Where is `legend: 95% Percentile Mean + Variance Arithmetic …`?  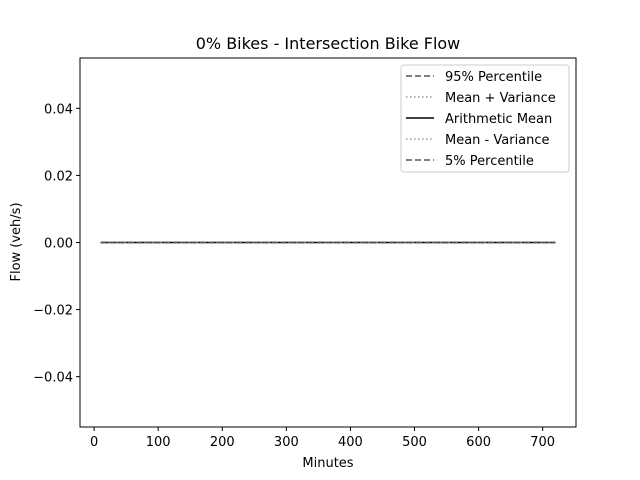 legend: 95% Percentile Mean + Variance Arithmetic … is located at coordinates (485, 118).